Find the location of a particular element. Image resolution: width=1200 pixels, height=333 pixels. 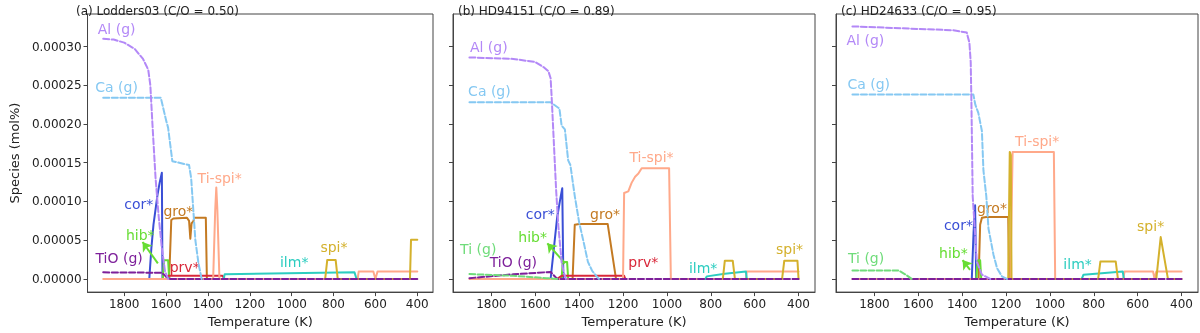

chart-title: (c) HD24633 (C/O = 0.95) is located at coordinates (919, 11).